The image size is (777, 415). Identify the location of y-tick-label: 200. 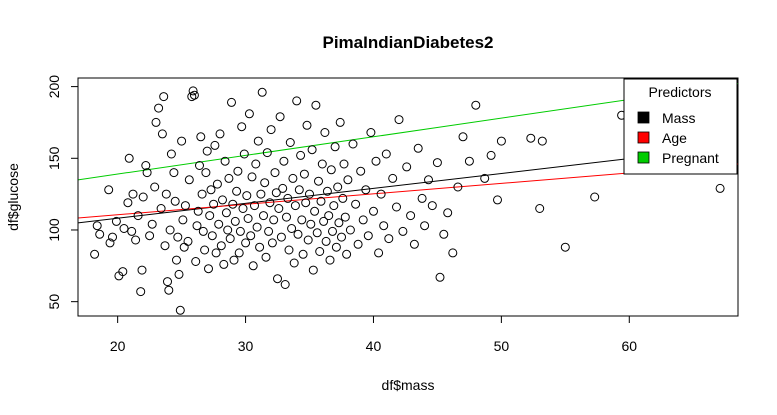
(54, 87).